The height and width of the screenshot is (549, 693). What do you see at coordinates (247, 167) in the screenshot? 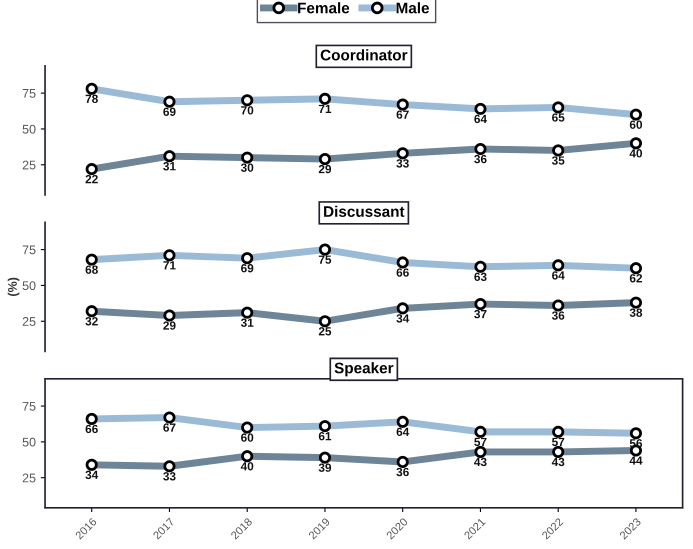
I see `data-label: 30` at bounding box center [247, 167].